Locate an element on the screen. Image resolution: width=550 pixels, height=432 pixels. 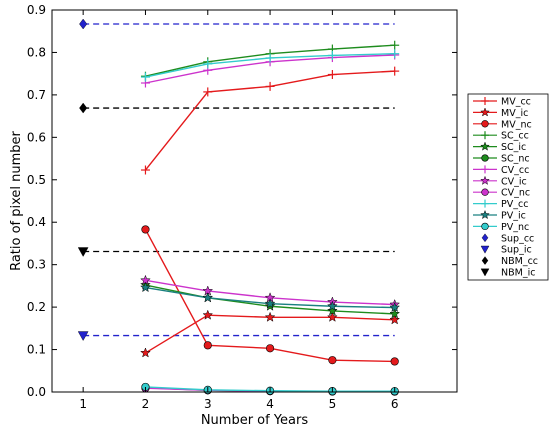
legend-item-sup-cc: Sup_cc is located at coordinates (507, 238).